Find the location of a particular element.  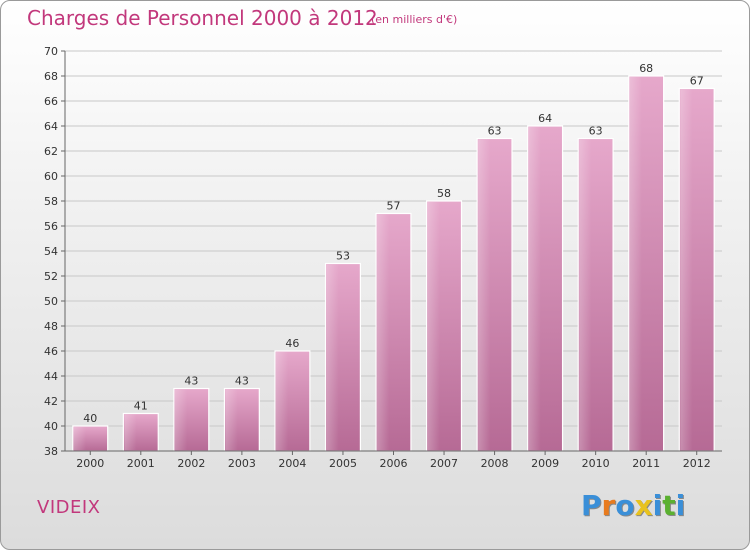

y-tick-label: 48 is located at coordinates (51, 326).